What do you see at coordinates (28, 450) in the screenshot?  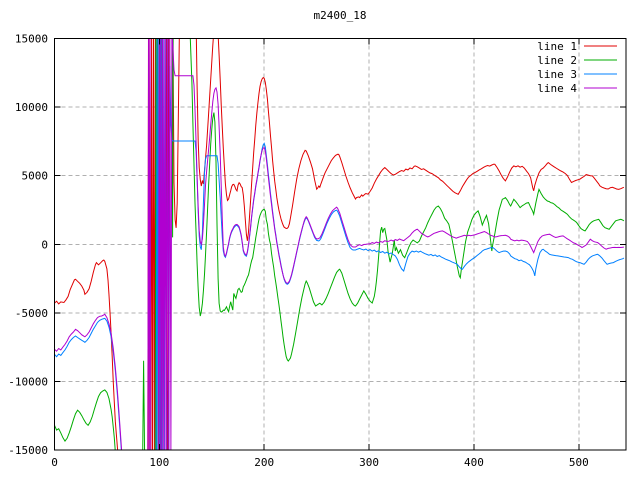 I see `y-tick-label: -15000` at bounding box center [28, 450].